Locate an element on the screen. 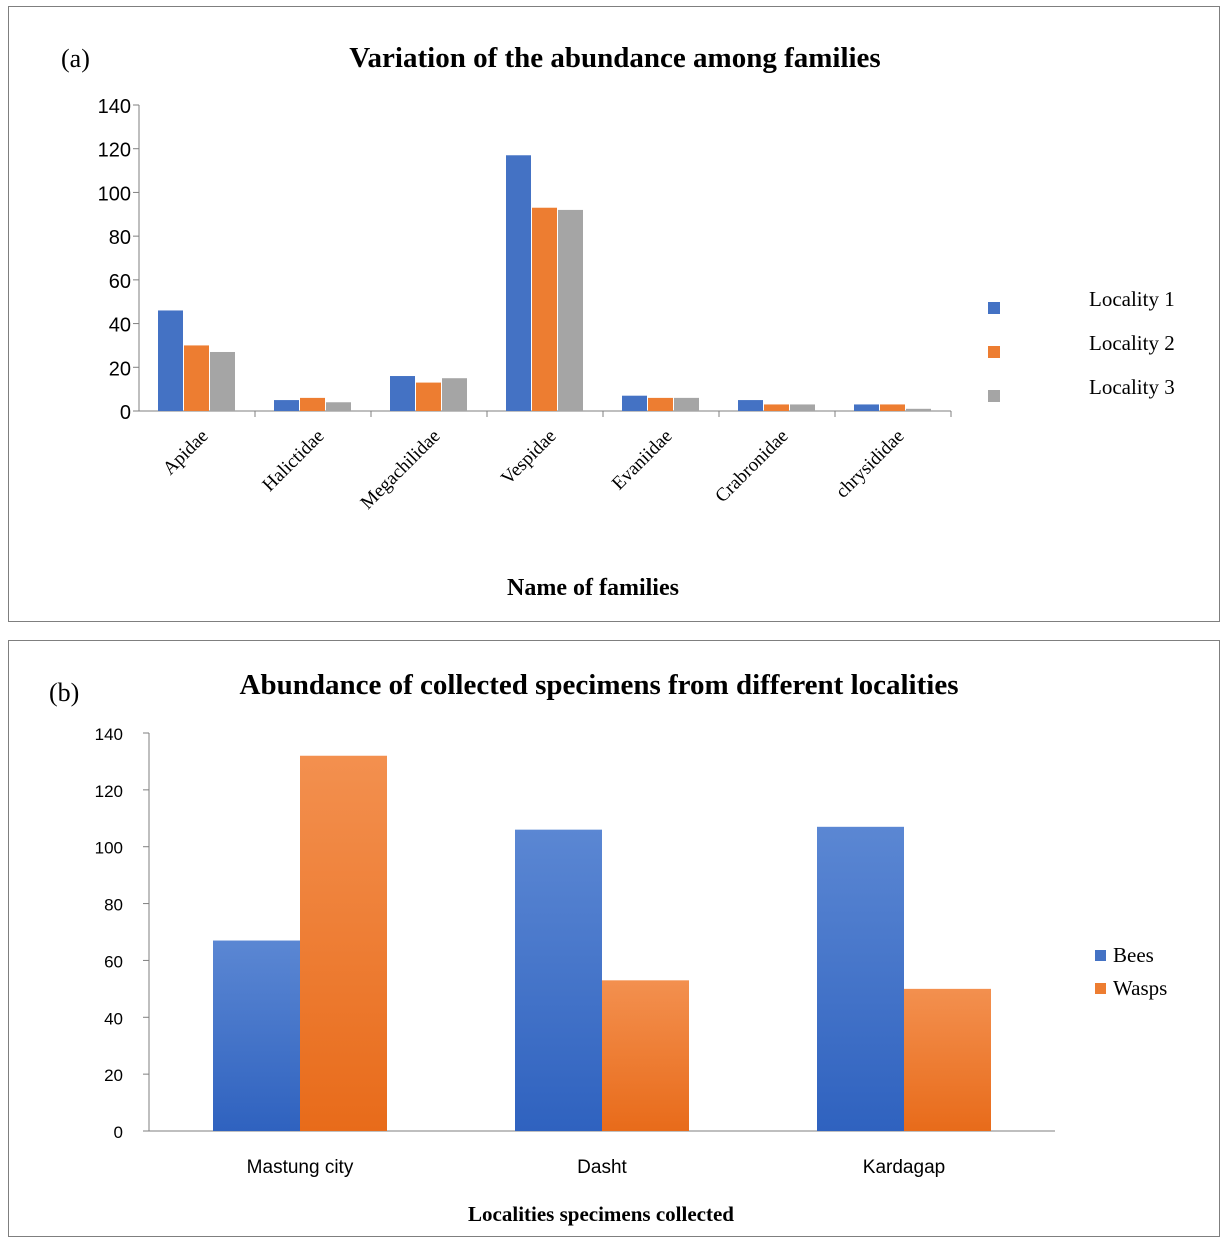 The width and height of the screenshot is (1222, 1239). x-tick-label: Dasht is located at coordinates (602, 1167).